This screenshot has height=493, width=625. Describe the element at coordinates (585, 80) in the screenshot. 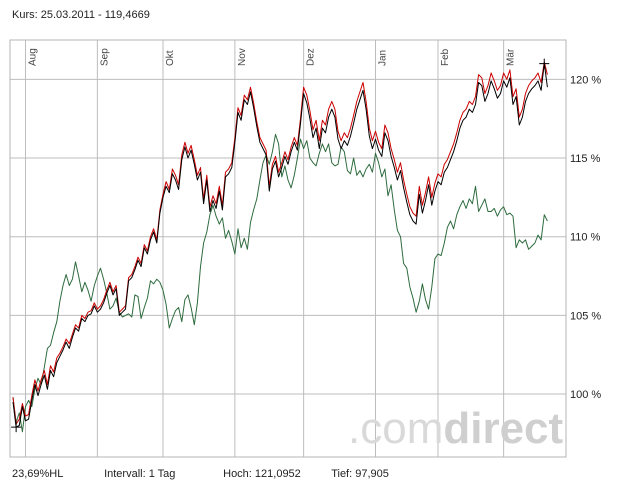

I see `y-tick-label: 120 %` at that location.